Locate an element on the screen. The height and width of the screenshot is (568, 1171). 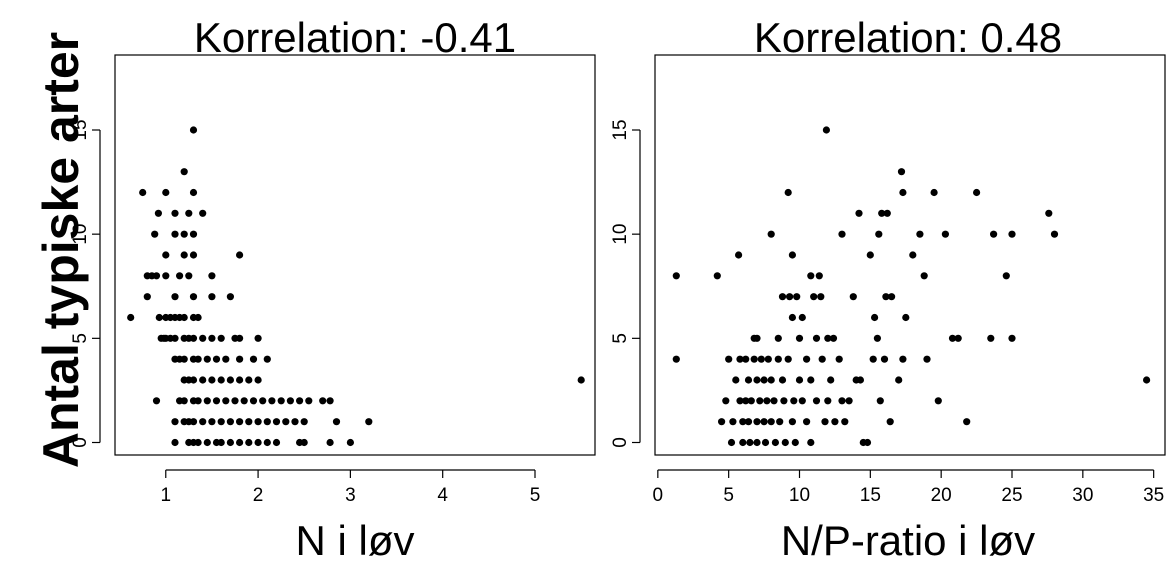
right-y-tick-label: 10 is located at coordinates (620, 234).